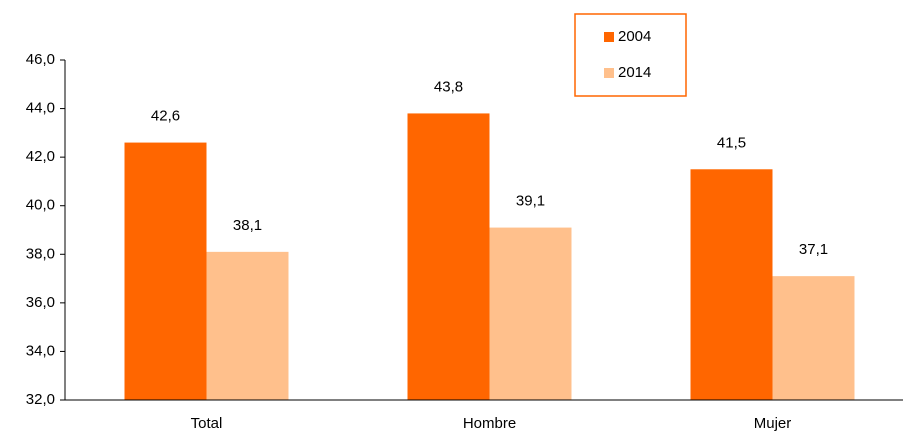 The width and height of the screenshot is (903, 435). What do you see at coordinates (530, 201) in the screenshot?
I see `value-label: 39,1` at bounding box center [530, 201].